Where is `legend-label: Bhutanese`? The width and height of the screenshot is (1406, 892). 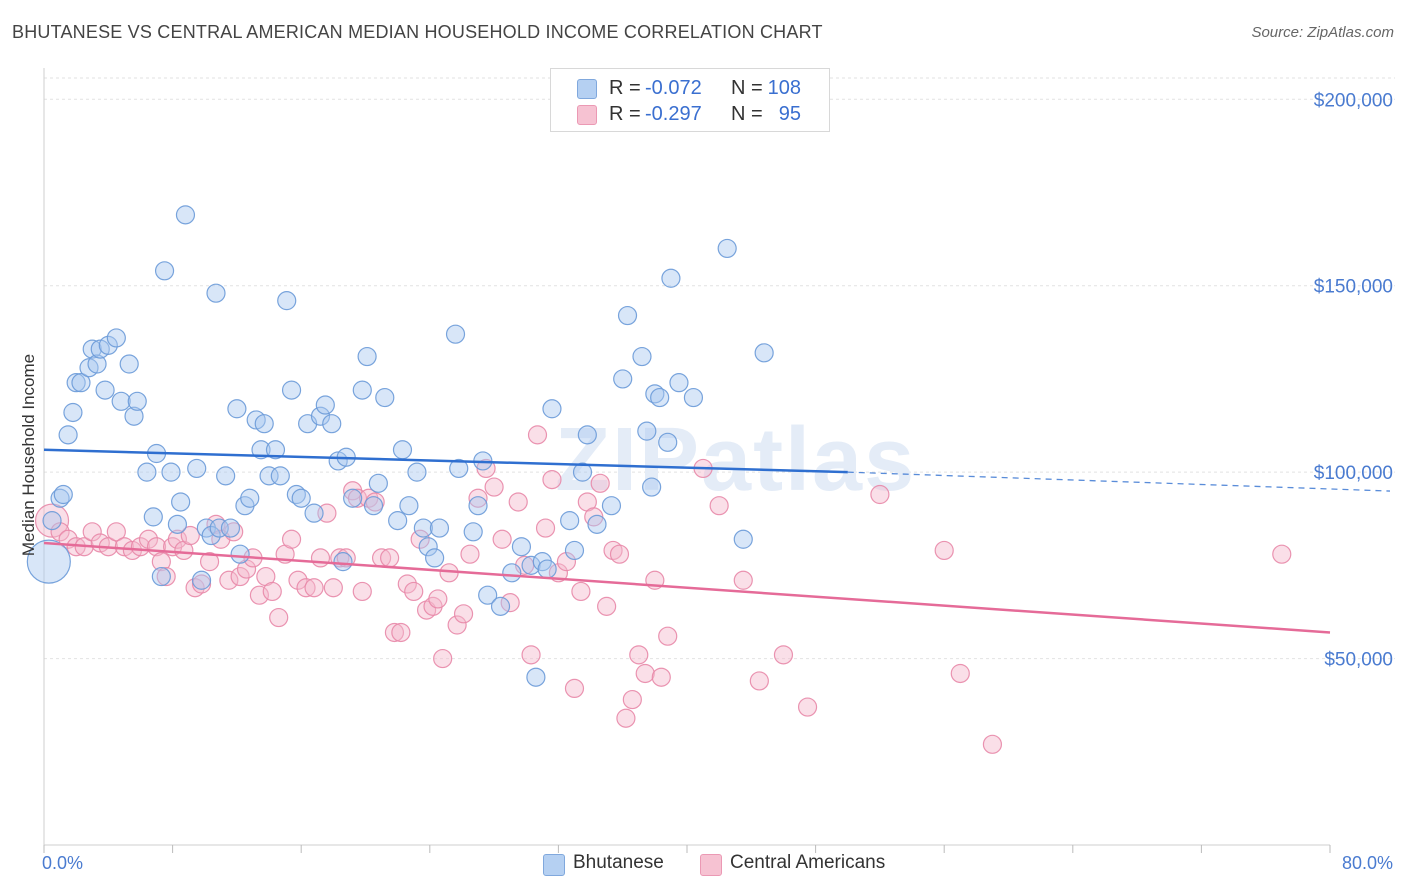
legend-label: Bhutanese is located at coordinates (618, 862).